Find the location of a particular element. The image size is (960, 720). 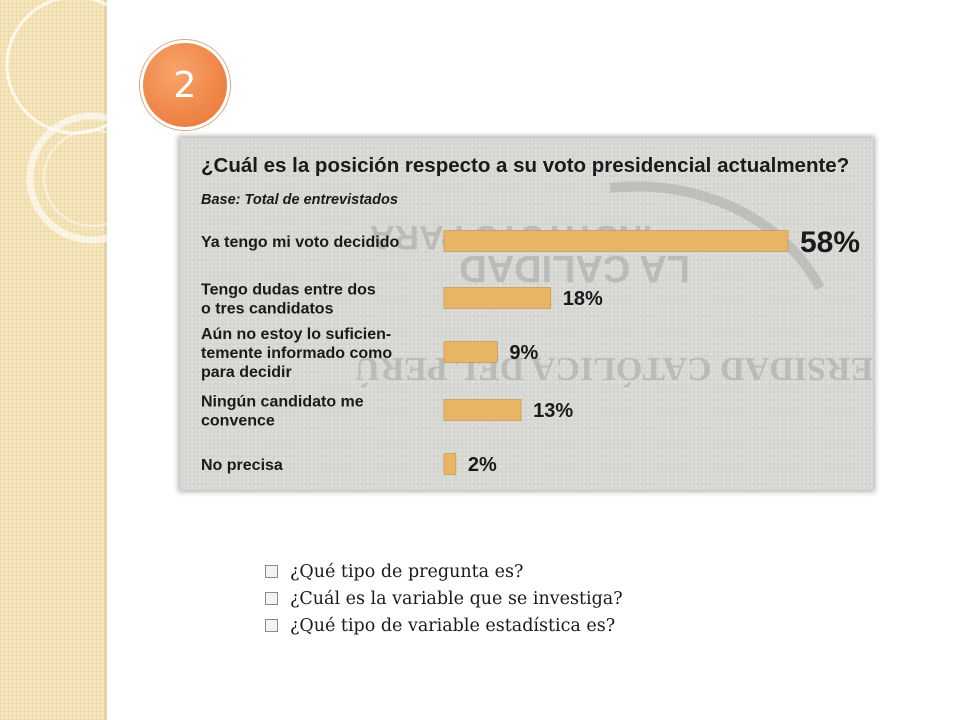

category-label: Ningún candidato me is located at coordinates (282, 402).